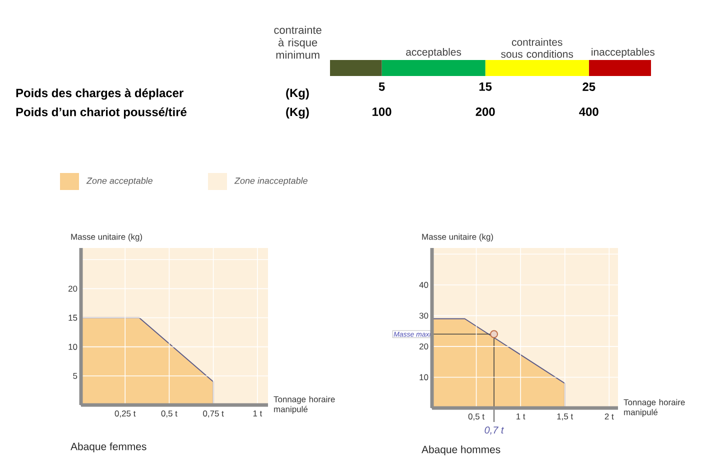 The width and height of the screenshot is (706, 465). I want to click on x-tick-label: 2 t, so click(609, 417).